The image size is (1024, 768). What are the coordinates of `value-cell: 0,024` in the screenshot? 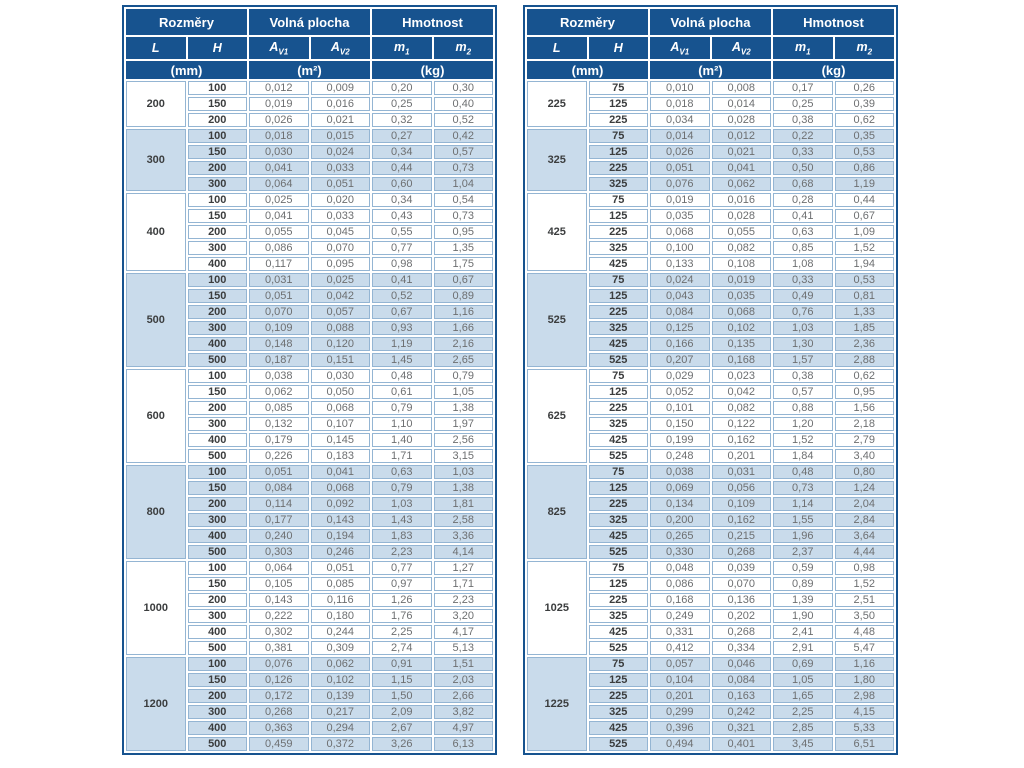 It's located at (680, 280).